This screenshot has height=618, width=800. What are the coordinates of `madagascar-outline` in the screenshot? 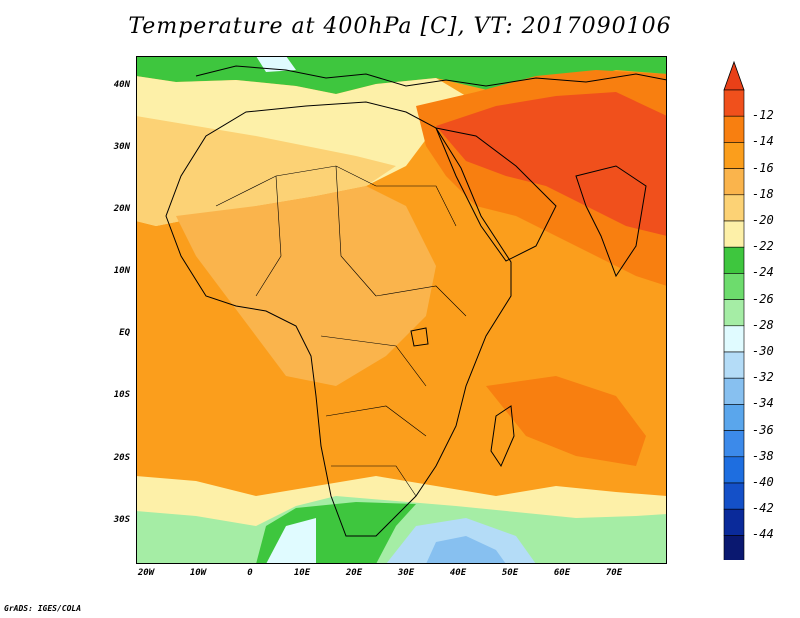 It's located at (502, 436).